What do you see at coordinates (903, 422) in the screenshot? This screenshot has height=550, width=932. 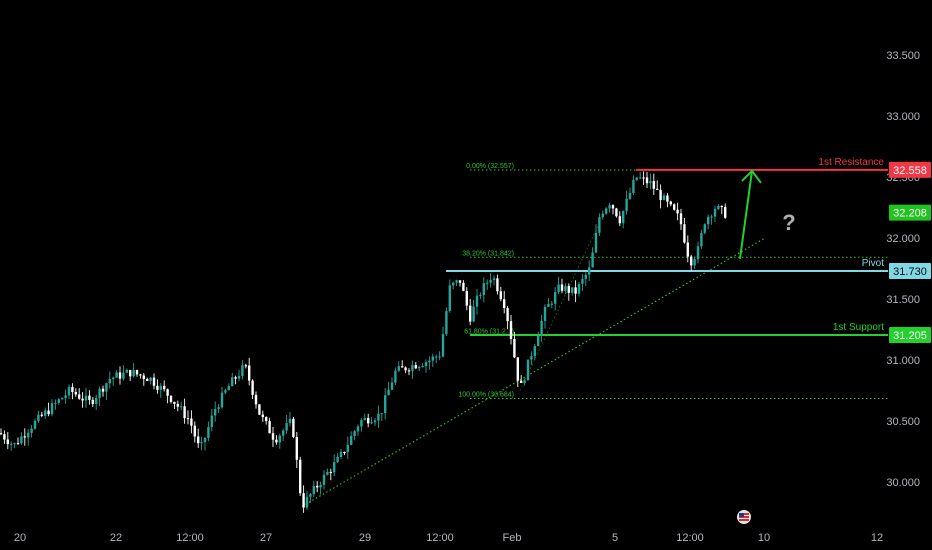 I see `y-tick-label: 30.500` at bounding box center [903, 422].